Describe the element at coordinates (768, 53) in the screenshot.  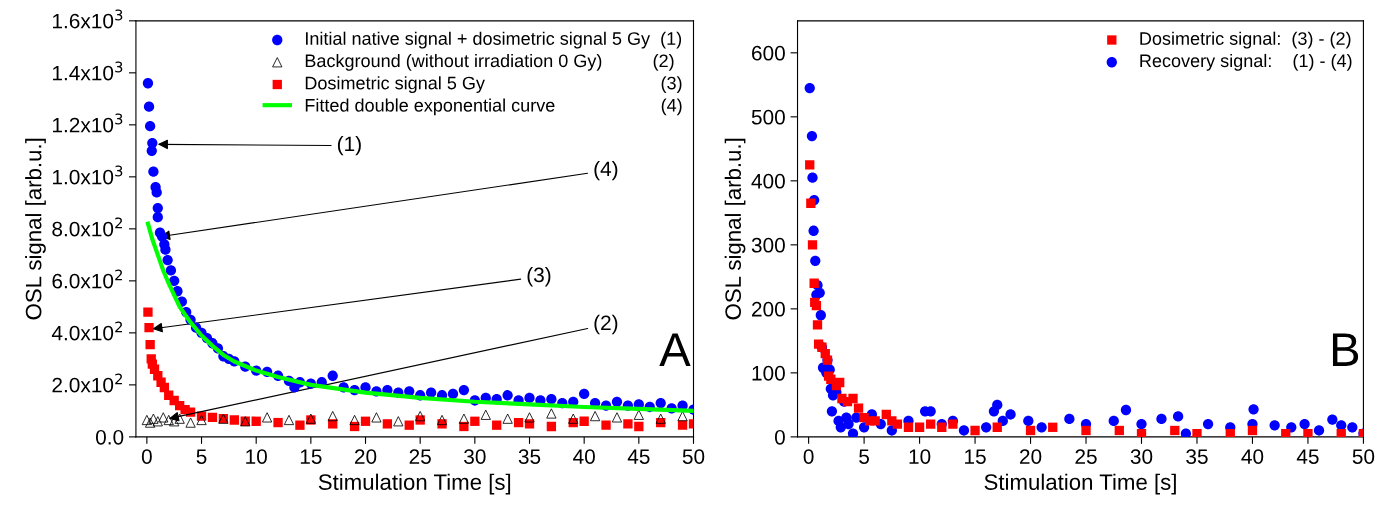
I see `y-tick-label: 600` at that location.